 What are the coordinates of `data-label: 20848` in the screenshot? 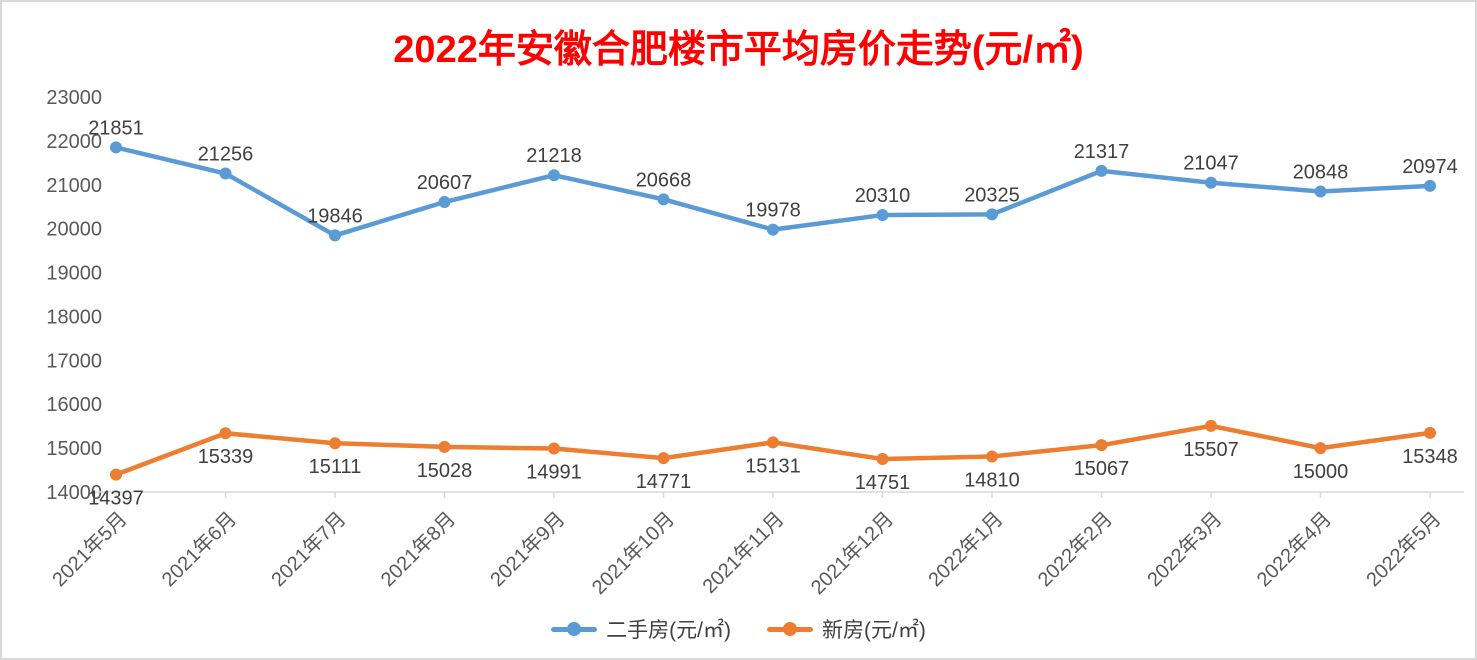 It's located at (1321, 172).